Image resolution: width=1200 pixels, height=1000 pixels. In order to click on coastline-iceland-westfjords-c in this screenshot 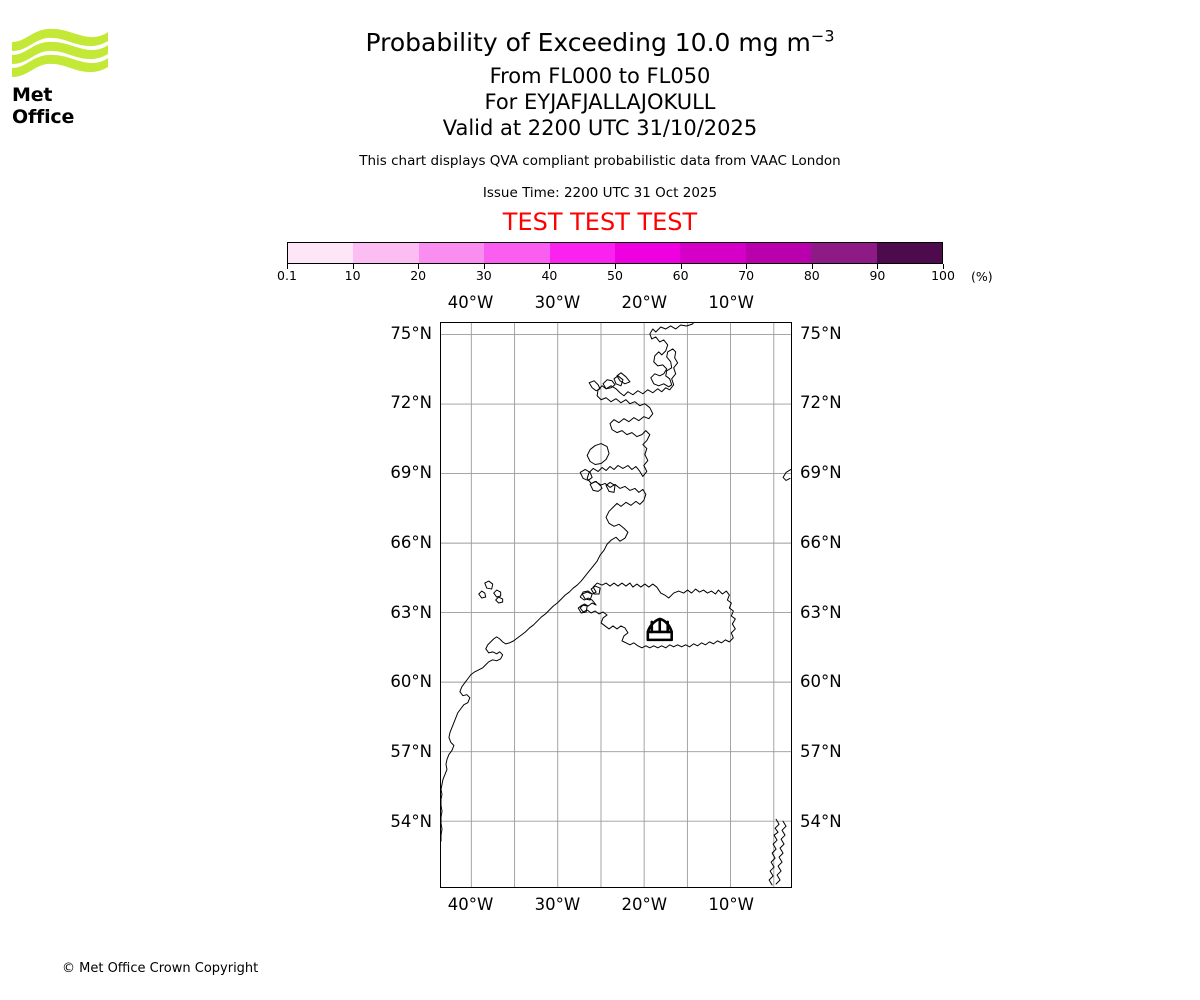, I will do `click(582, 609)`.